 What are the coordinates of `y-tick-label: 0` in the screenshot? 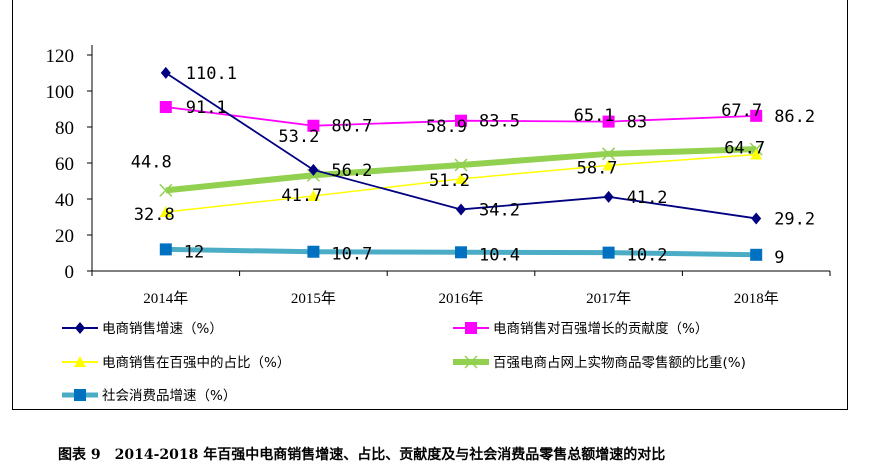 It's located at (70, 272).